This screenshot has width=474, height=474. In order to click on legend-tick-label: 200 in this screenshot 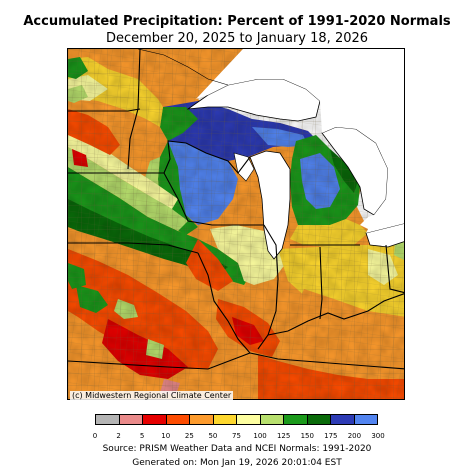, I will do `click(354, 436)`.